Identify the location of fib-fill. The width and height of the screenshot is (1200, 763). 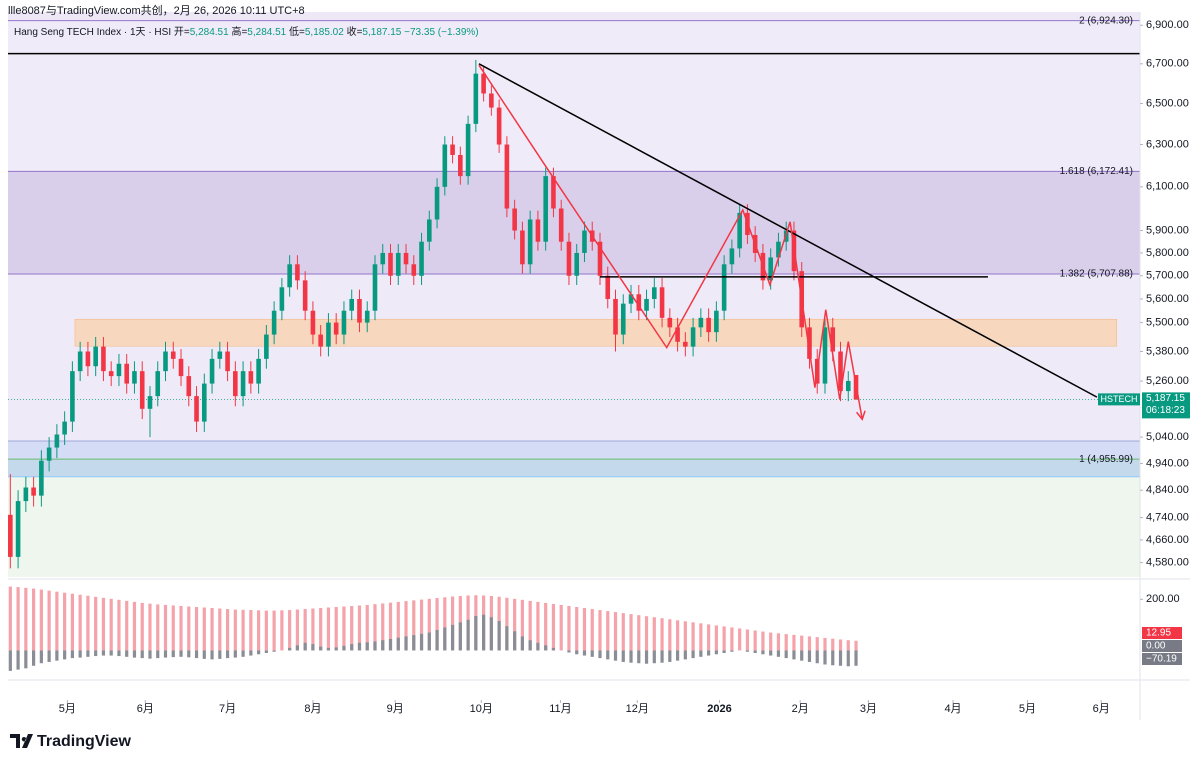
(574, 468).